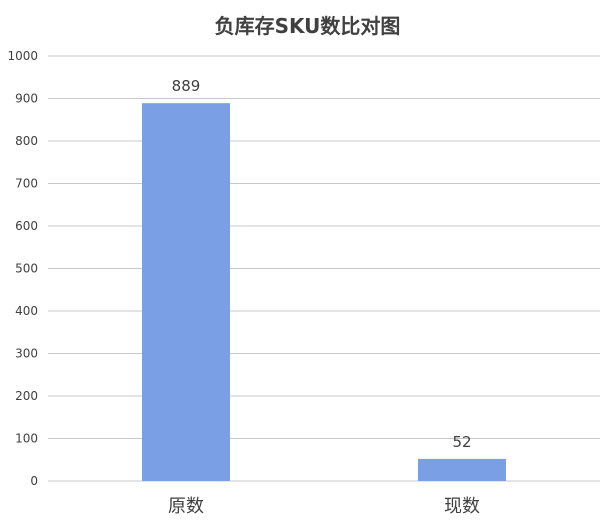  What do you see at coordinates (186, 86) in the screenshot?
I see `data-label: 889` at bounding box center [186, 86].